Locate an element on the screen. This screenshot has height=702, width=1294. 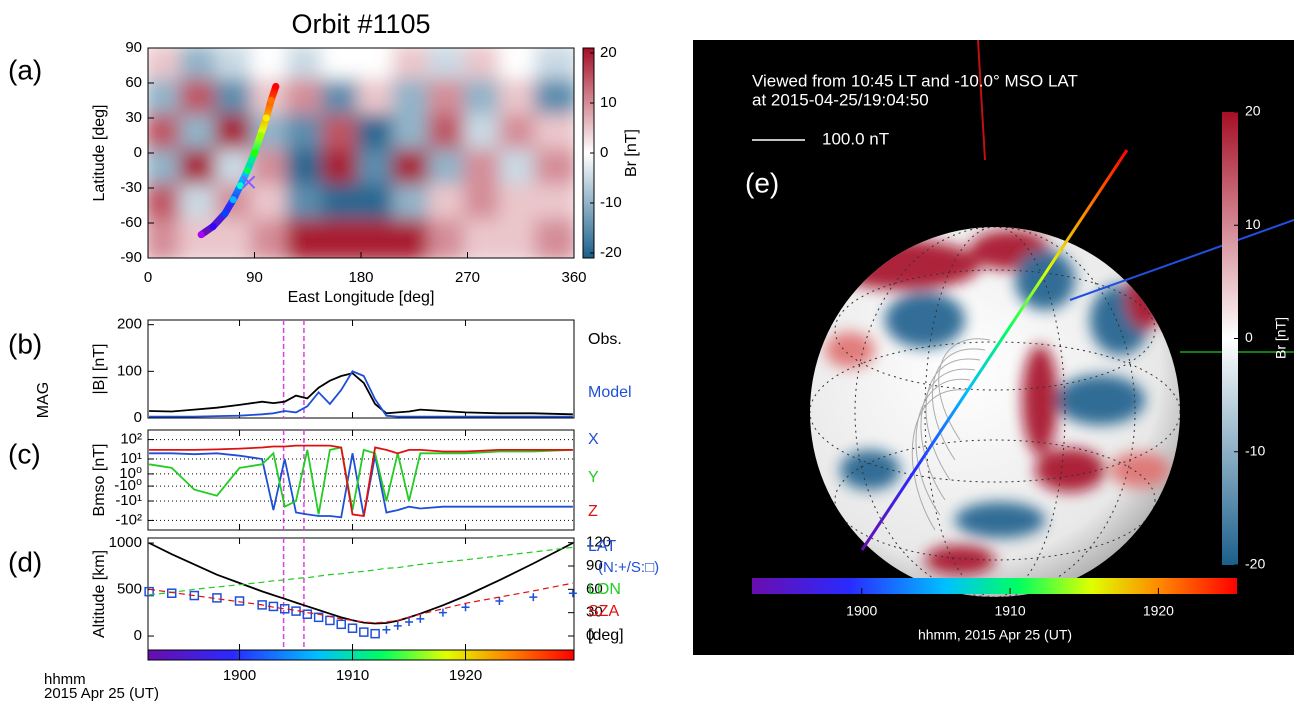
time-colorbar-label: hhmm, 2015 Apr 25 (UT) is located at coordinates (995, 635).